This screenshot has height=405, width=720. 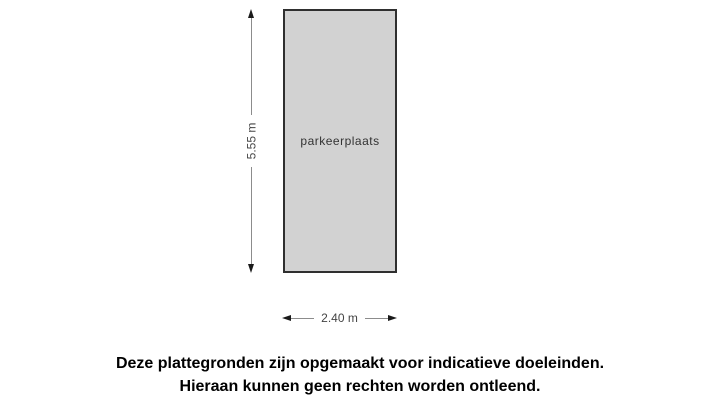 I want to click on arrow-left-icon, so click(x=286, y=318).